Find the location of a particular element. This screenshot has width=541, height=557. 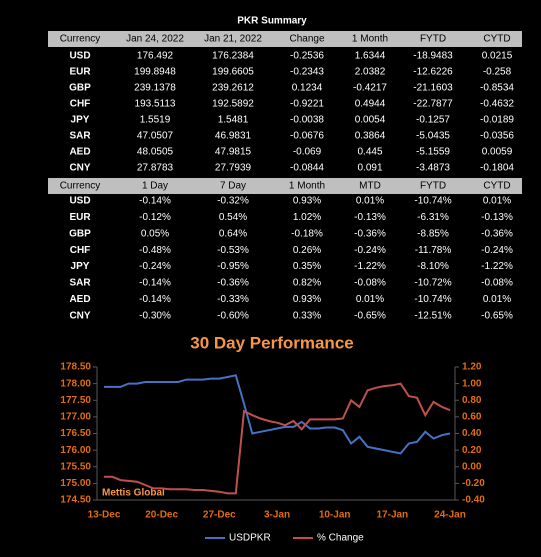

table-cell: -0.258 is located at coordinates (497, 72).